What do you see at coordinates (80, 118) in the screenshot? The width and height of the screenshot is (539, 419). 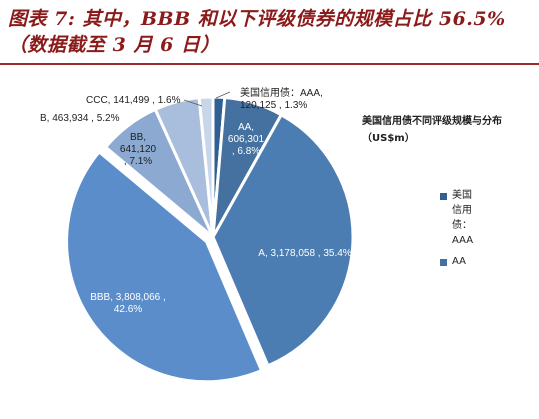 I see `slice-label-b: B, 463,934 , 5.2%` at bounding box center [80, 118].